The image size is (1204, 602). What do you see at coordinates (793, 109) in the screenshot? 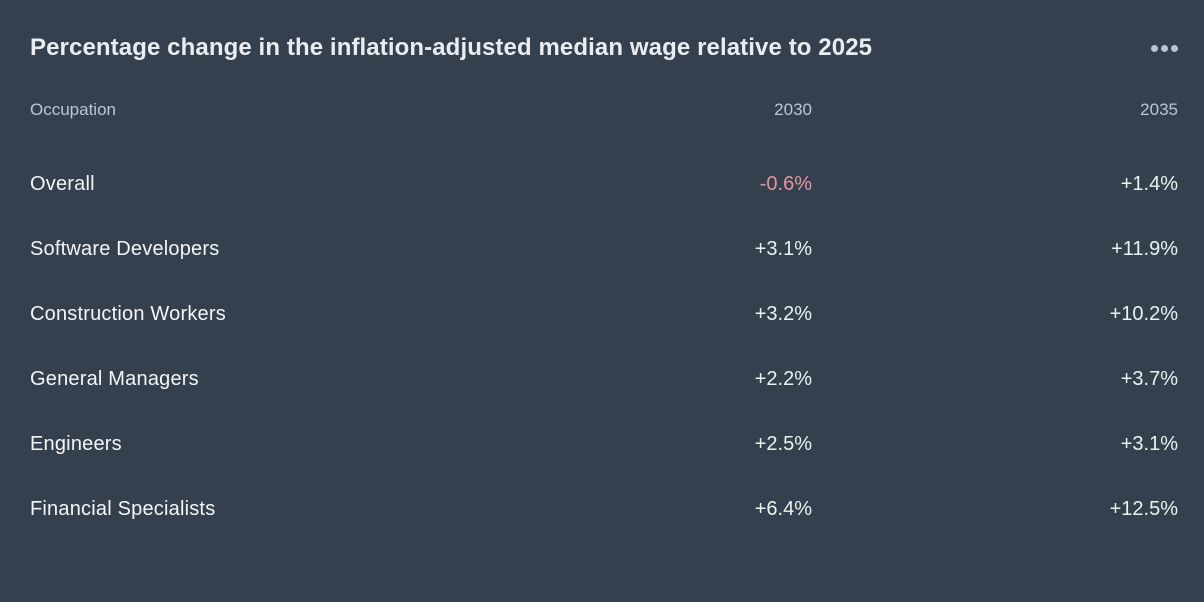
I see `column-header-2030: 2030` at bounding box center [793, 109].